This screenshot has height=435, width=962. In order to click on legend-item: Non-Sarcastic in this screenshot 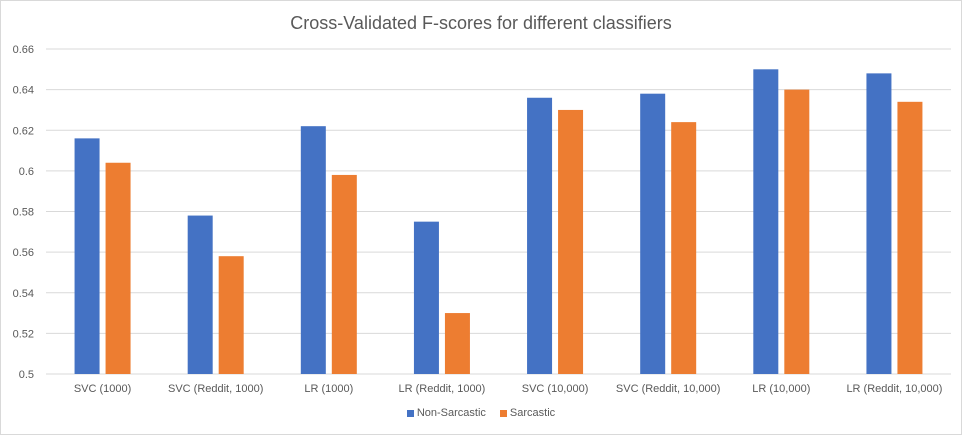, I will do `click(446, 413)`.